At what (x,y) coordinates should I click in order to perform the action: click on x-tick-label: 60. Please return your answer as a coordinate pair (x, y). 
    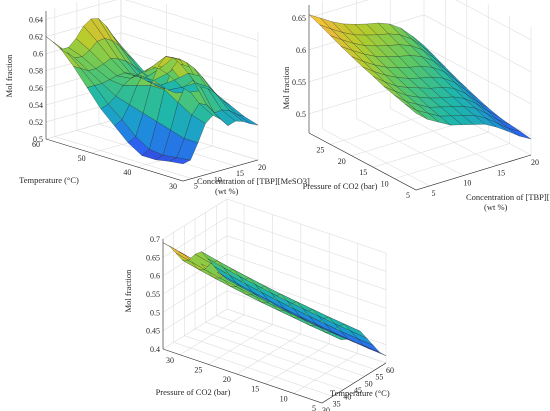
    Looking at the image, I should click on (390, 370).